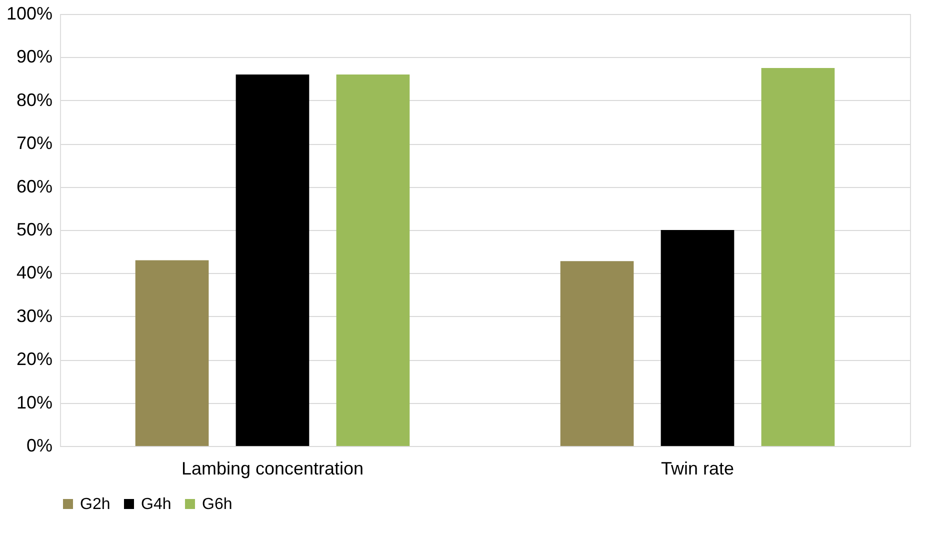 This screenshot has width=945, height=550. What do you see at coordinates (272, 468) in the screenshot?
I see `x-tick-label: Lambing concentration` at bounding box center [272, 468].